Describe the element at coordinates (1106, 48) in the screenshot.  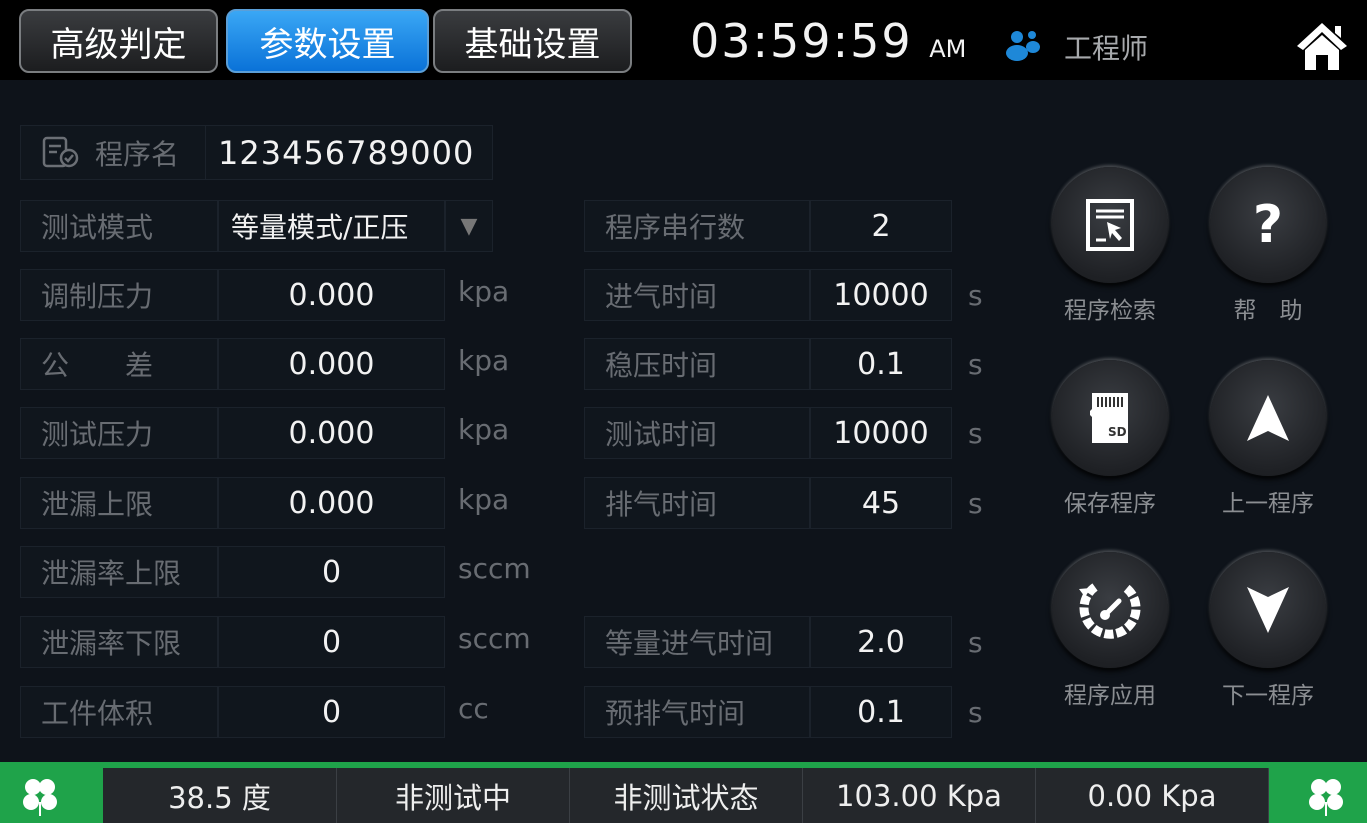
I see `user-role: 工程师` at that location.